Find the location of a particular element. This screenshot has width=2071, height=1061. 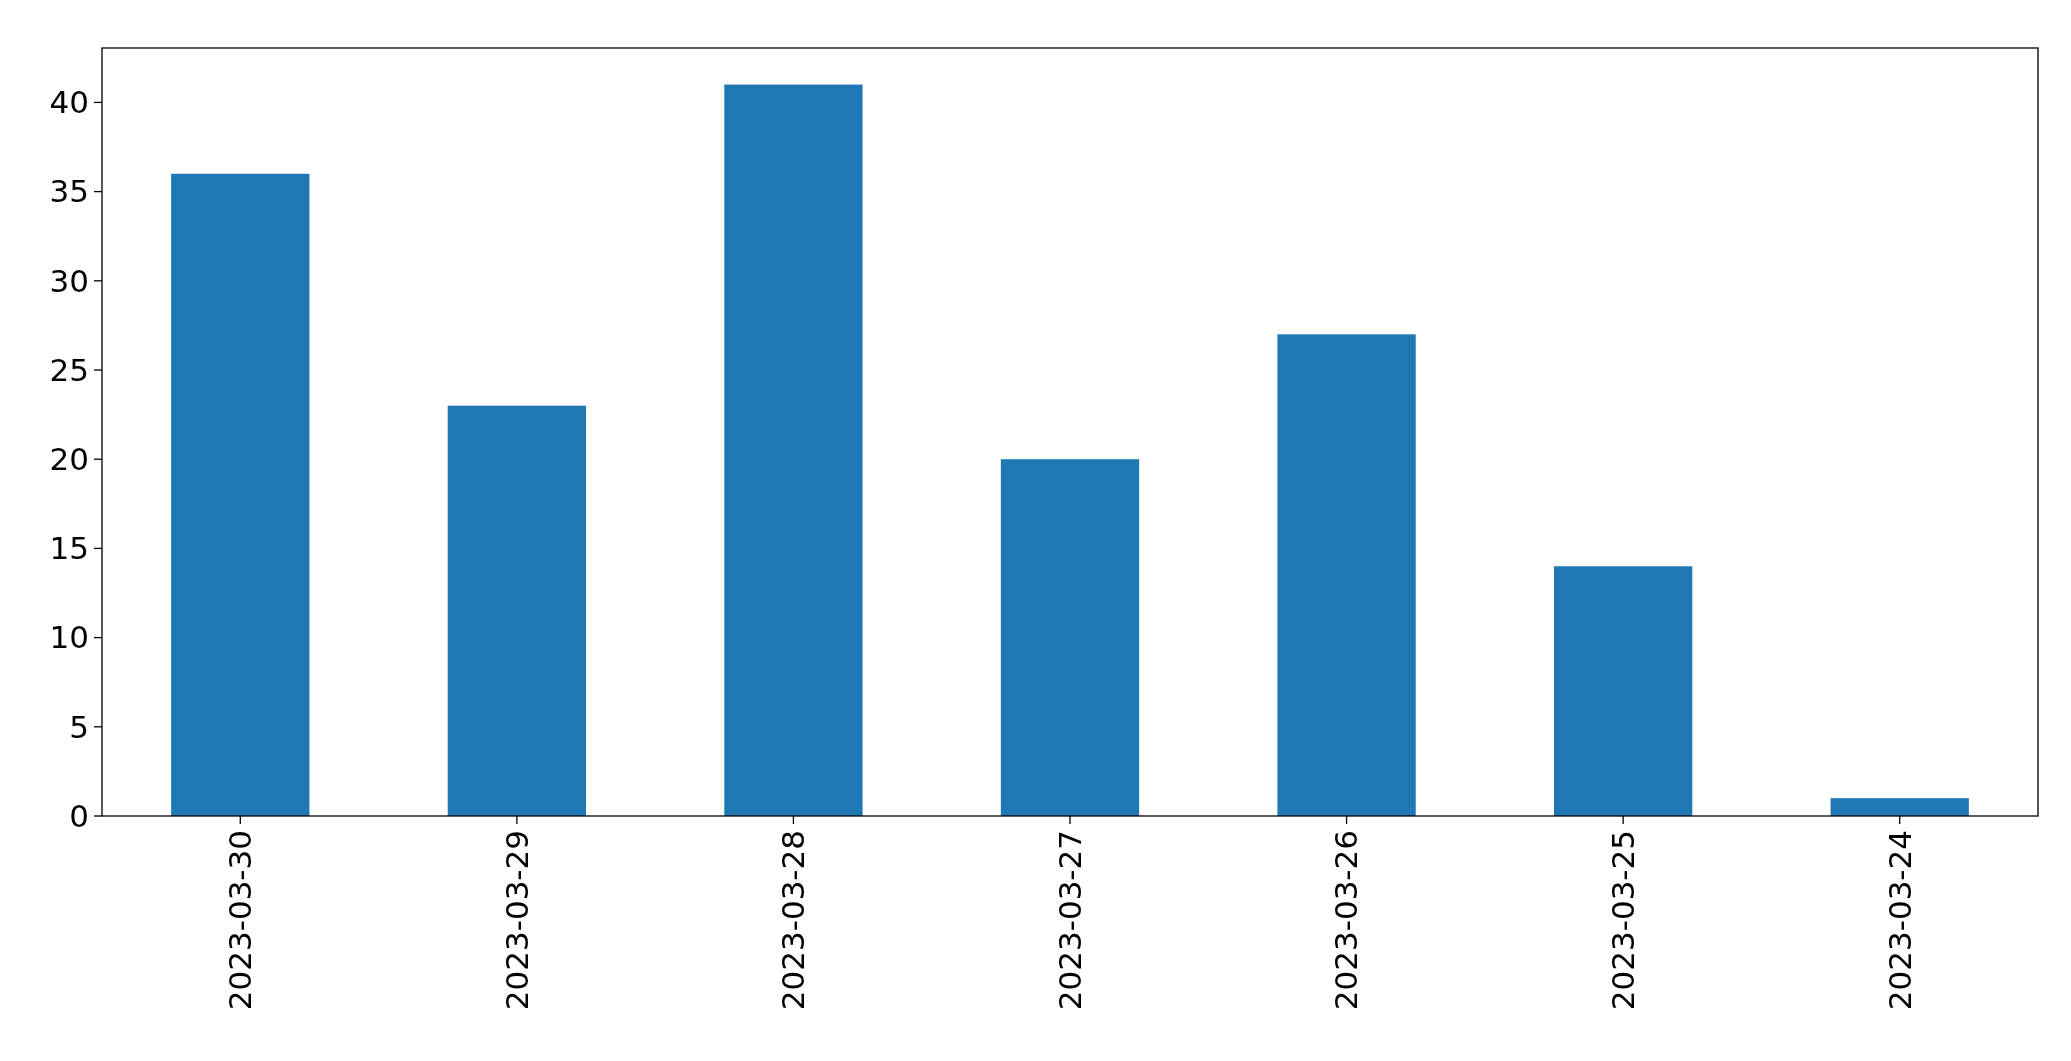

y-tick-label: 15 is located at coordinates (69, 548).